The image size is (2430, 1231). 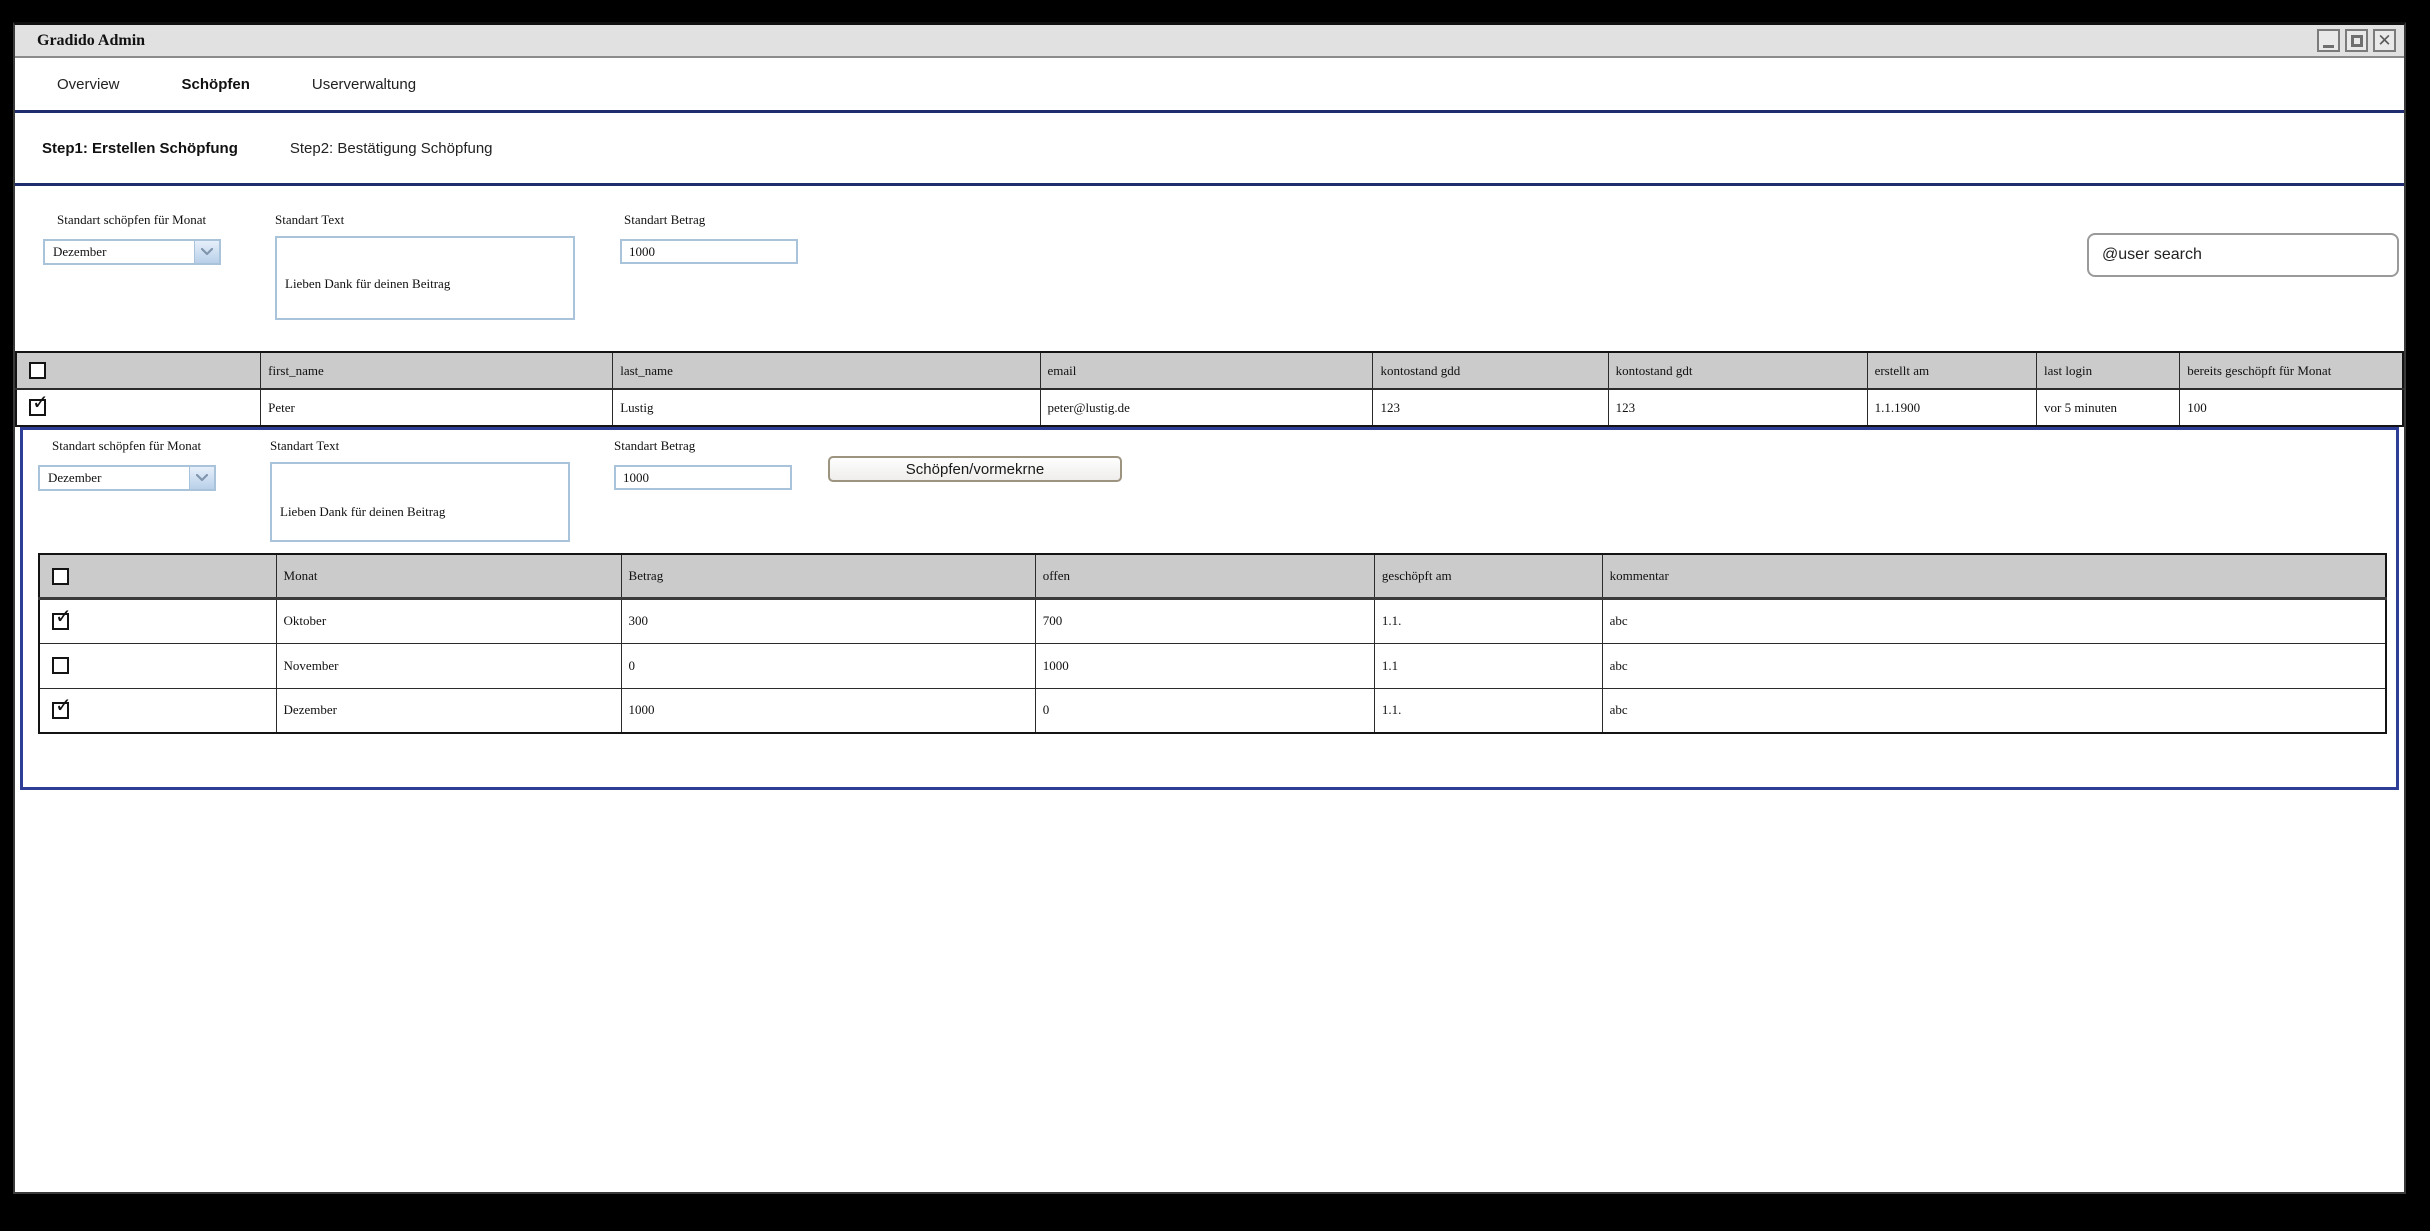 I want to click on detail-month-value: Dezember, so click(x=75, y=477).